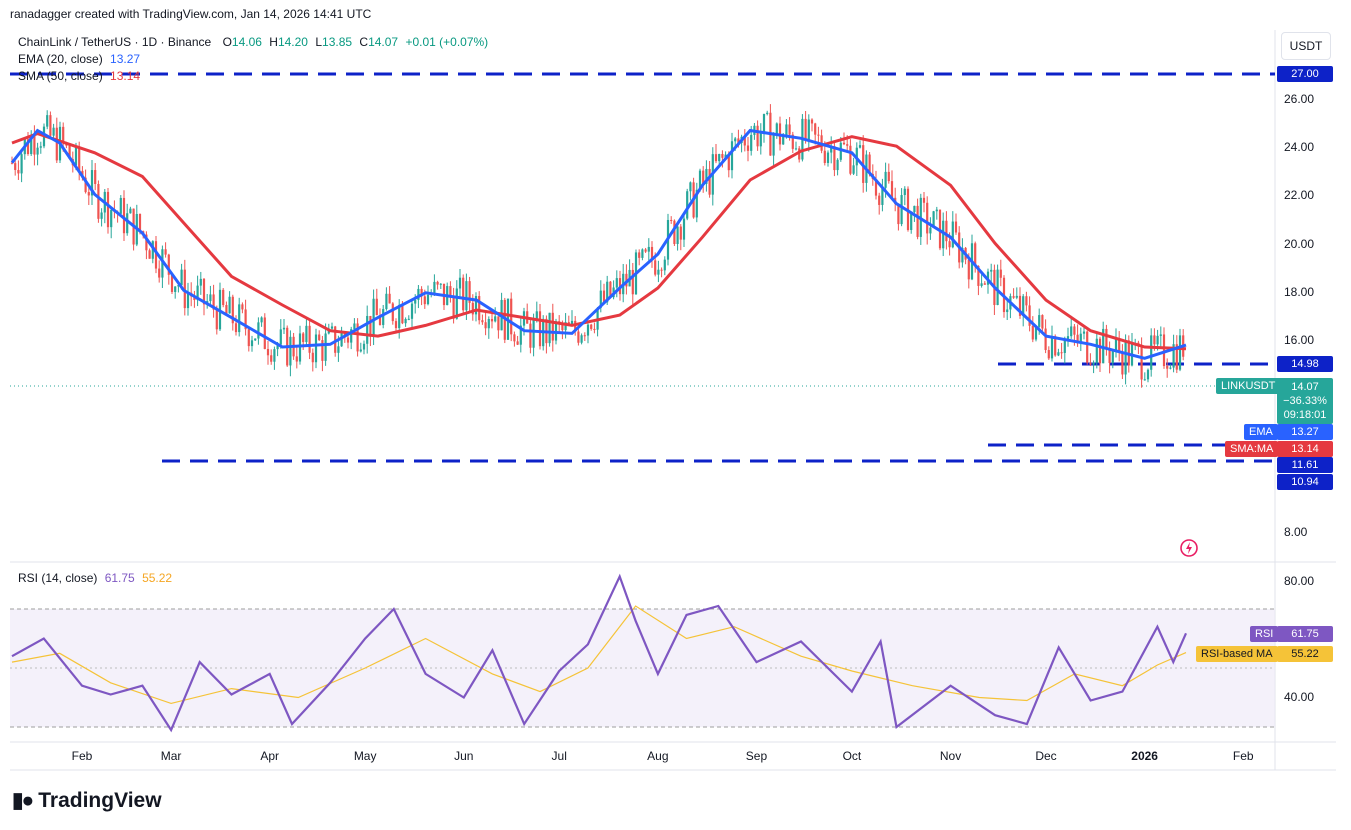 The height and width of the screenshot is (830, 1351). What do you see at coordinates (1299, 340) in the screenshot?
I see `price-tick: 16.00` at bounding box center [1299, 340].